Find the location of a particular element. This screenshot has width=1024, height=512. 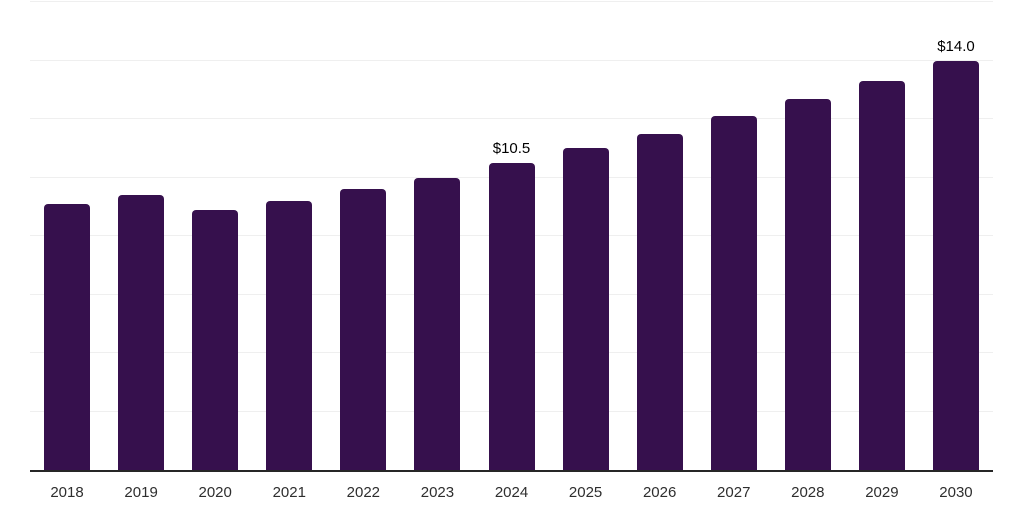

bar-slot-2025 is located at coordinates (586, 236).